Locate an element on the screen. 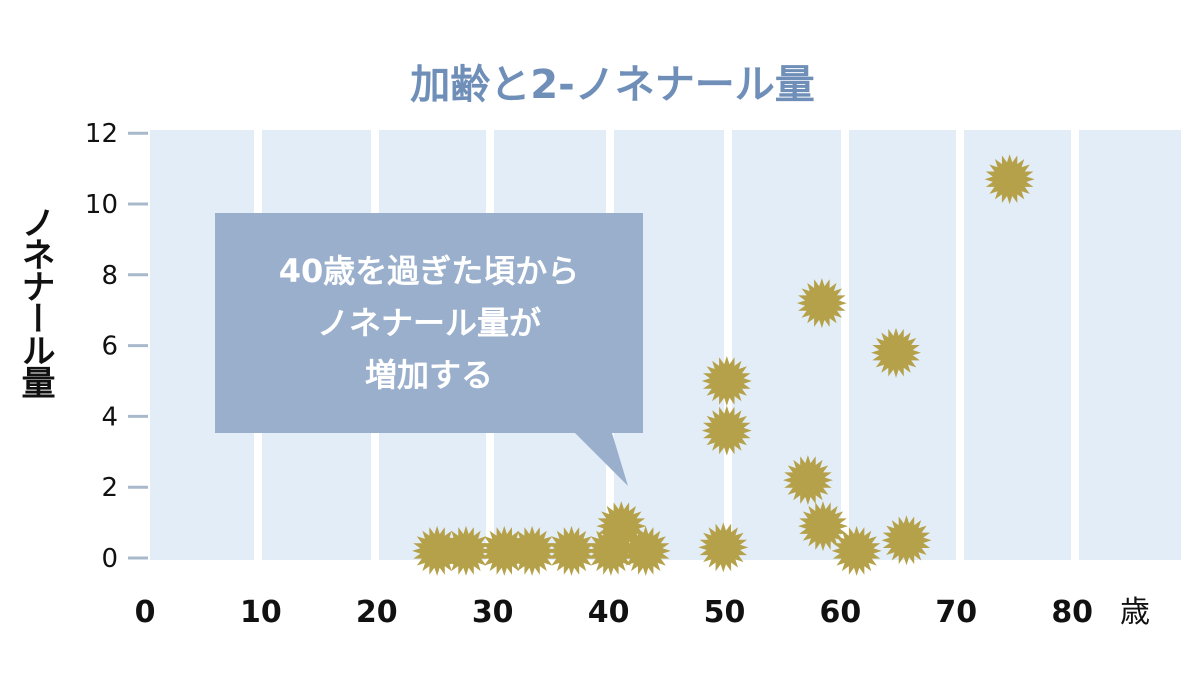  x-tick-label: 0 is located at coordinates (145, 612).